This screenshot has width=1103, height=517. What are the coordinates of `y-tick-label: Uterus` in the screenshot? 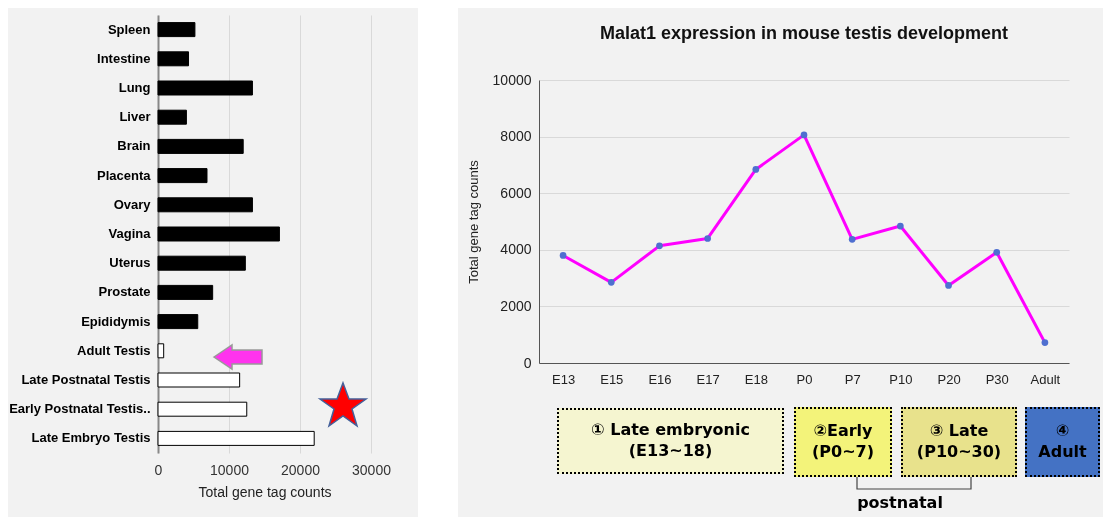 It's located at (130, 263).